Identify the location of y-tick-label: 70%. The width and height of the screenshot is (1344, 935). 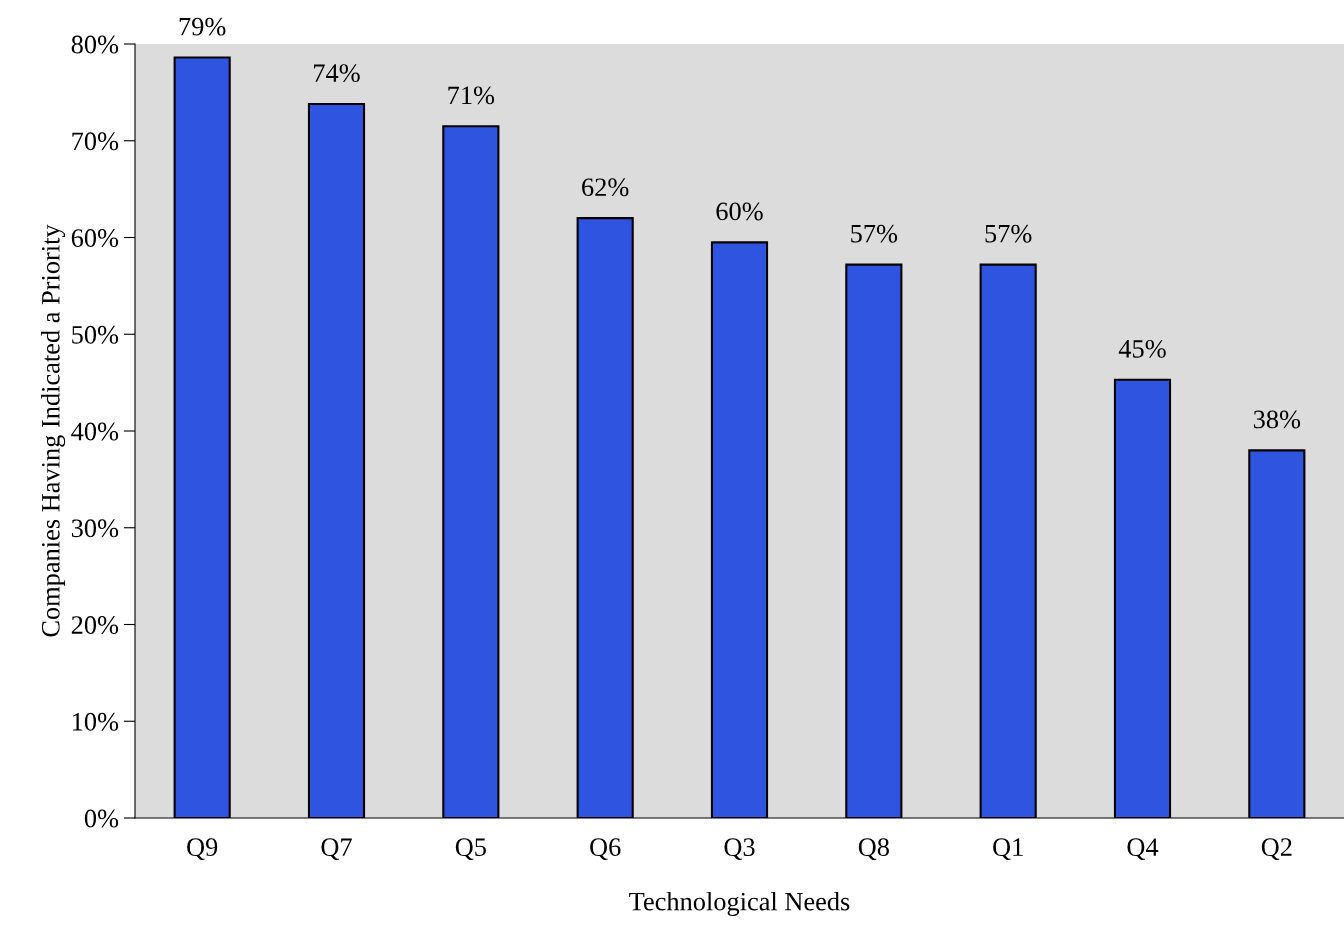
(95, 141).